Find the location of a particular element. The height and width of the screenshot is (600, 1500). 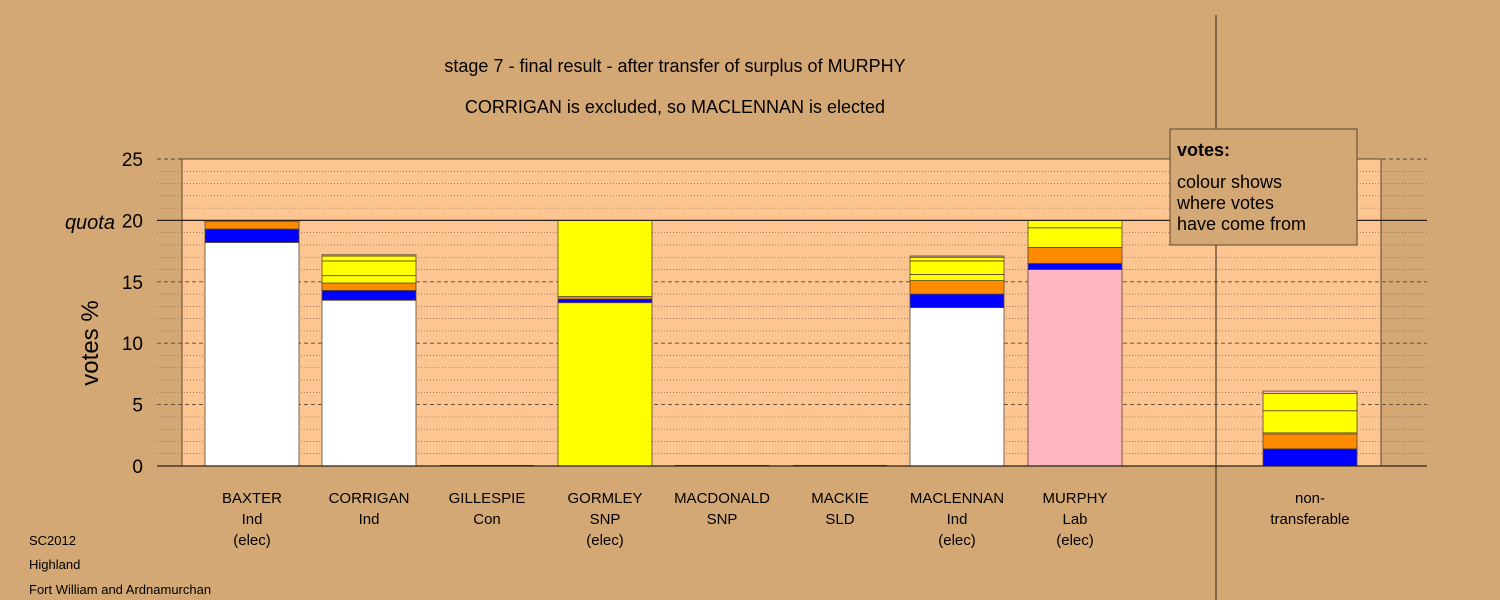

bar-gormley is located at coordinates (605, 343).